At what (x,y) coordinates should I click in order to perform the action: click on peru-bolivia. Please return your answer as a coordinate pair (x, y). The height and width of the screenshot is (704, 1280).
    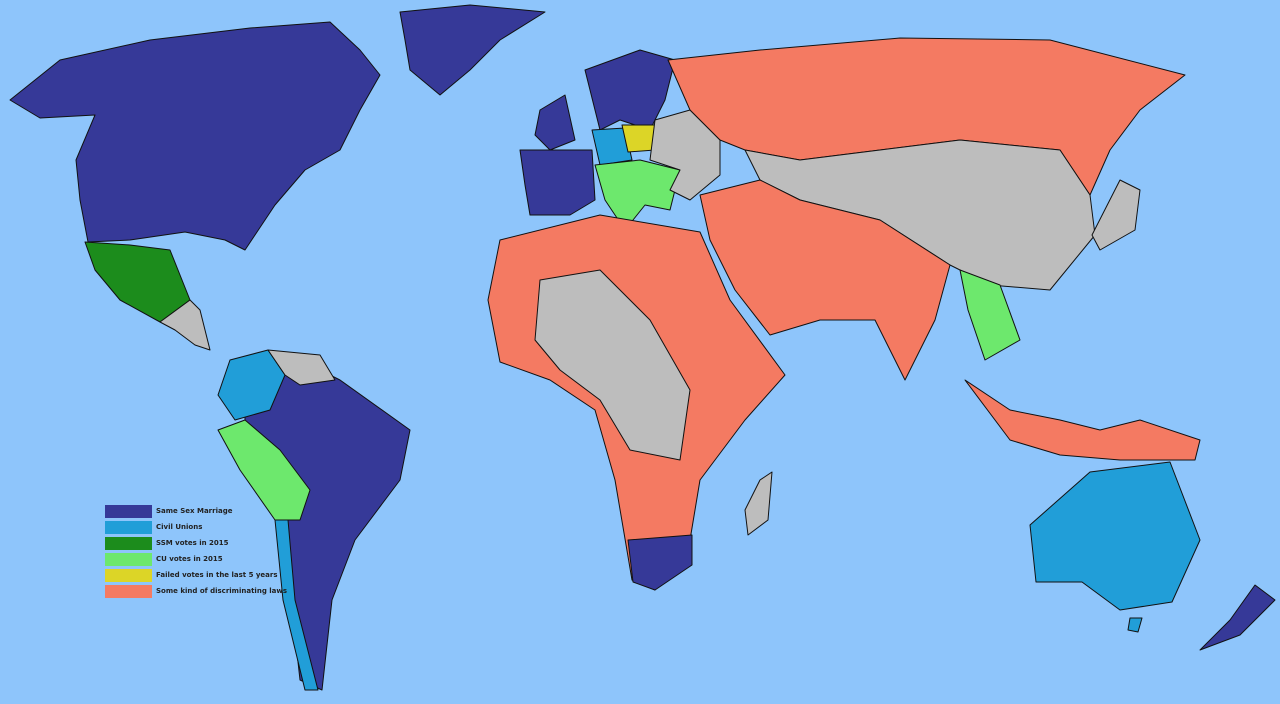
    Looking at the image, I should click on (264, 470).